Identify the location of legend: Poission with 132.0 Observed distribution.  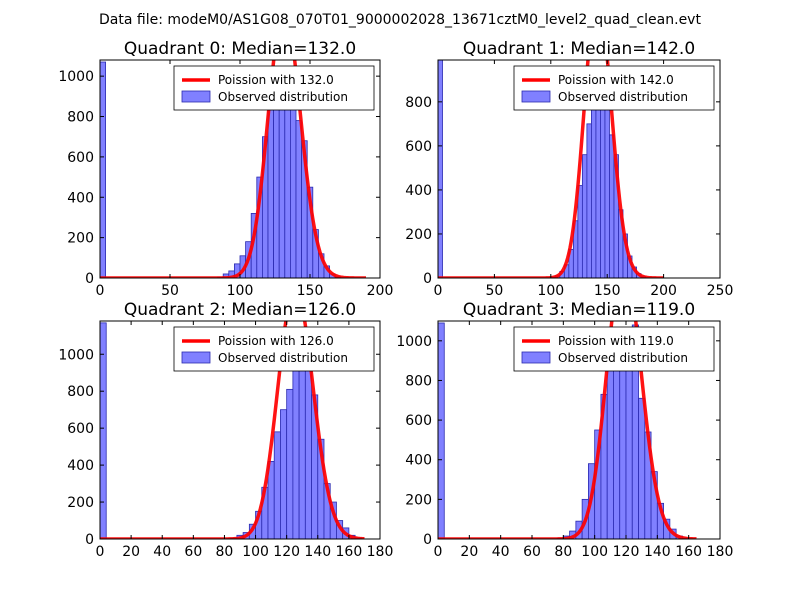
(274, 88).